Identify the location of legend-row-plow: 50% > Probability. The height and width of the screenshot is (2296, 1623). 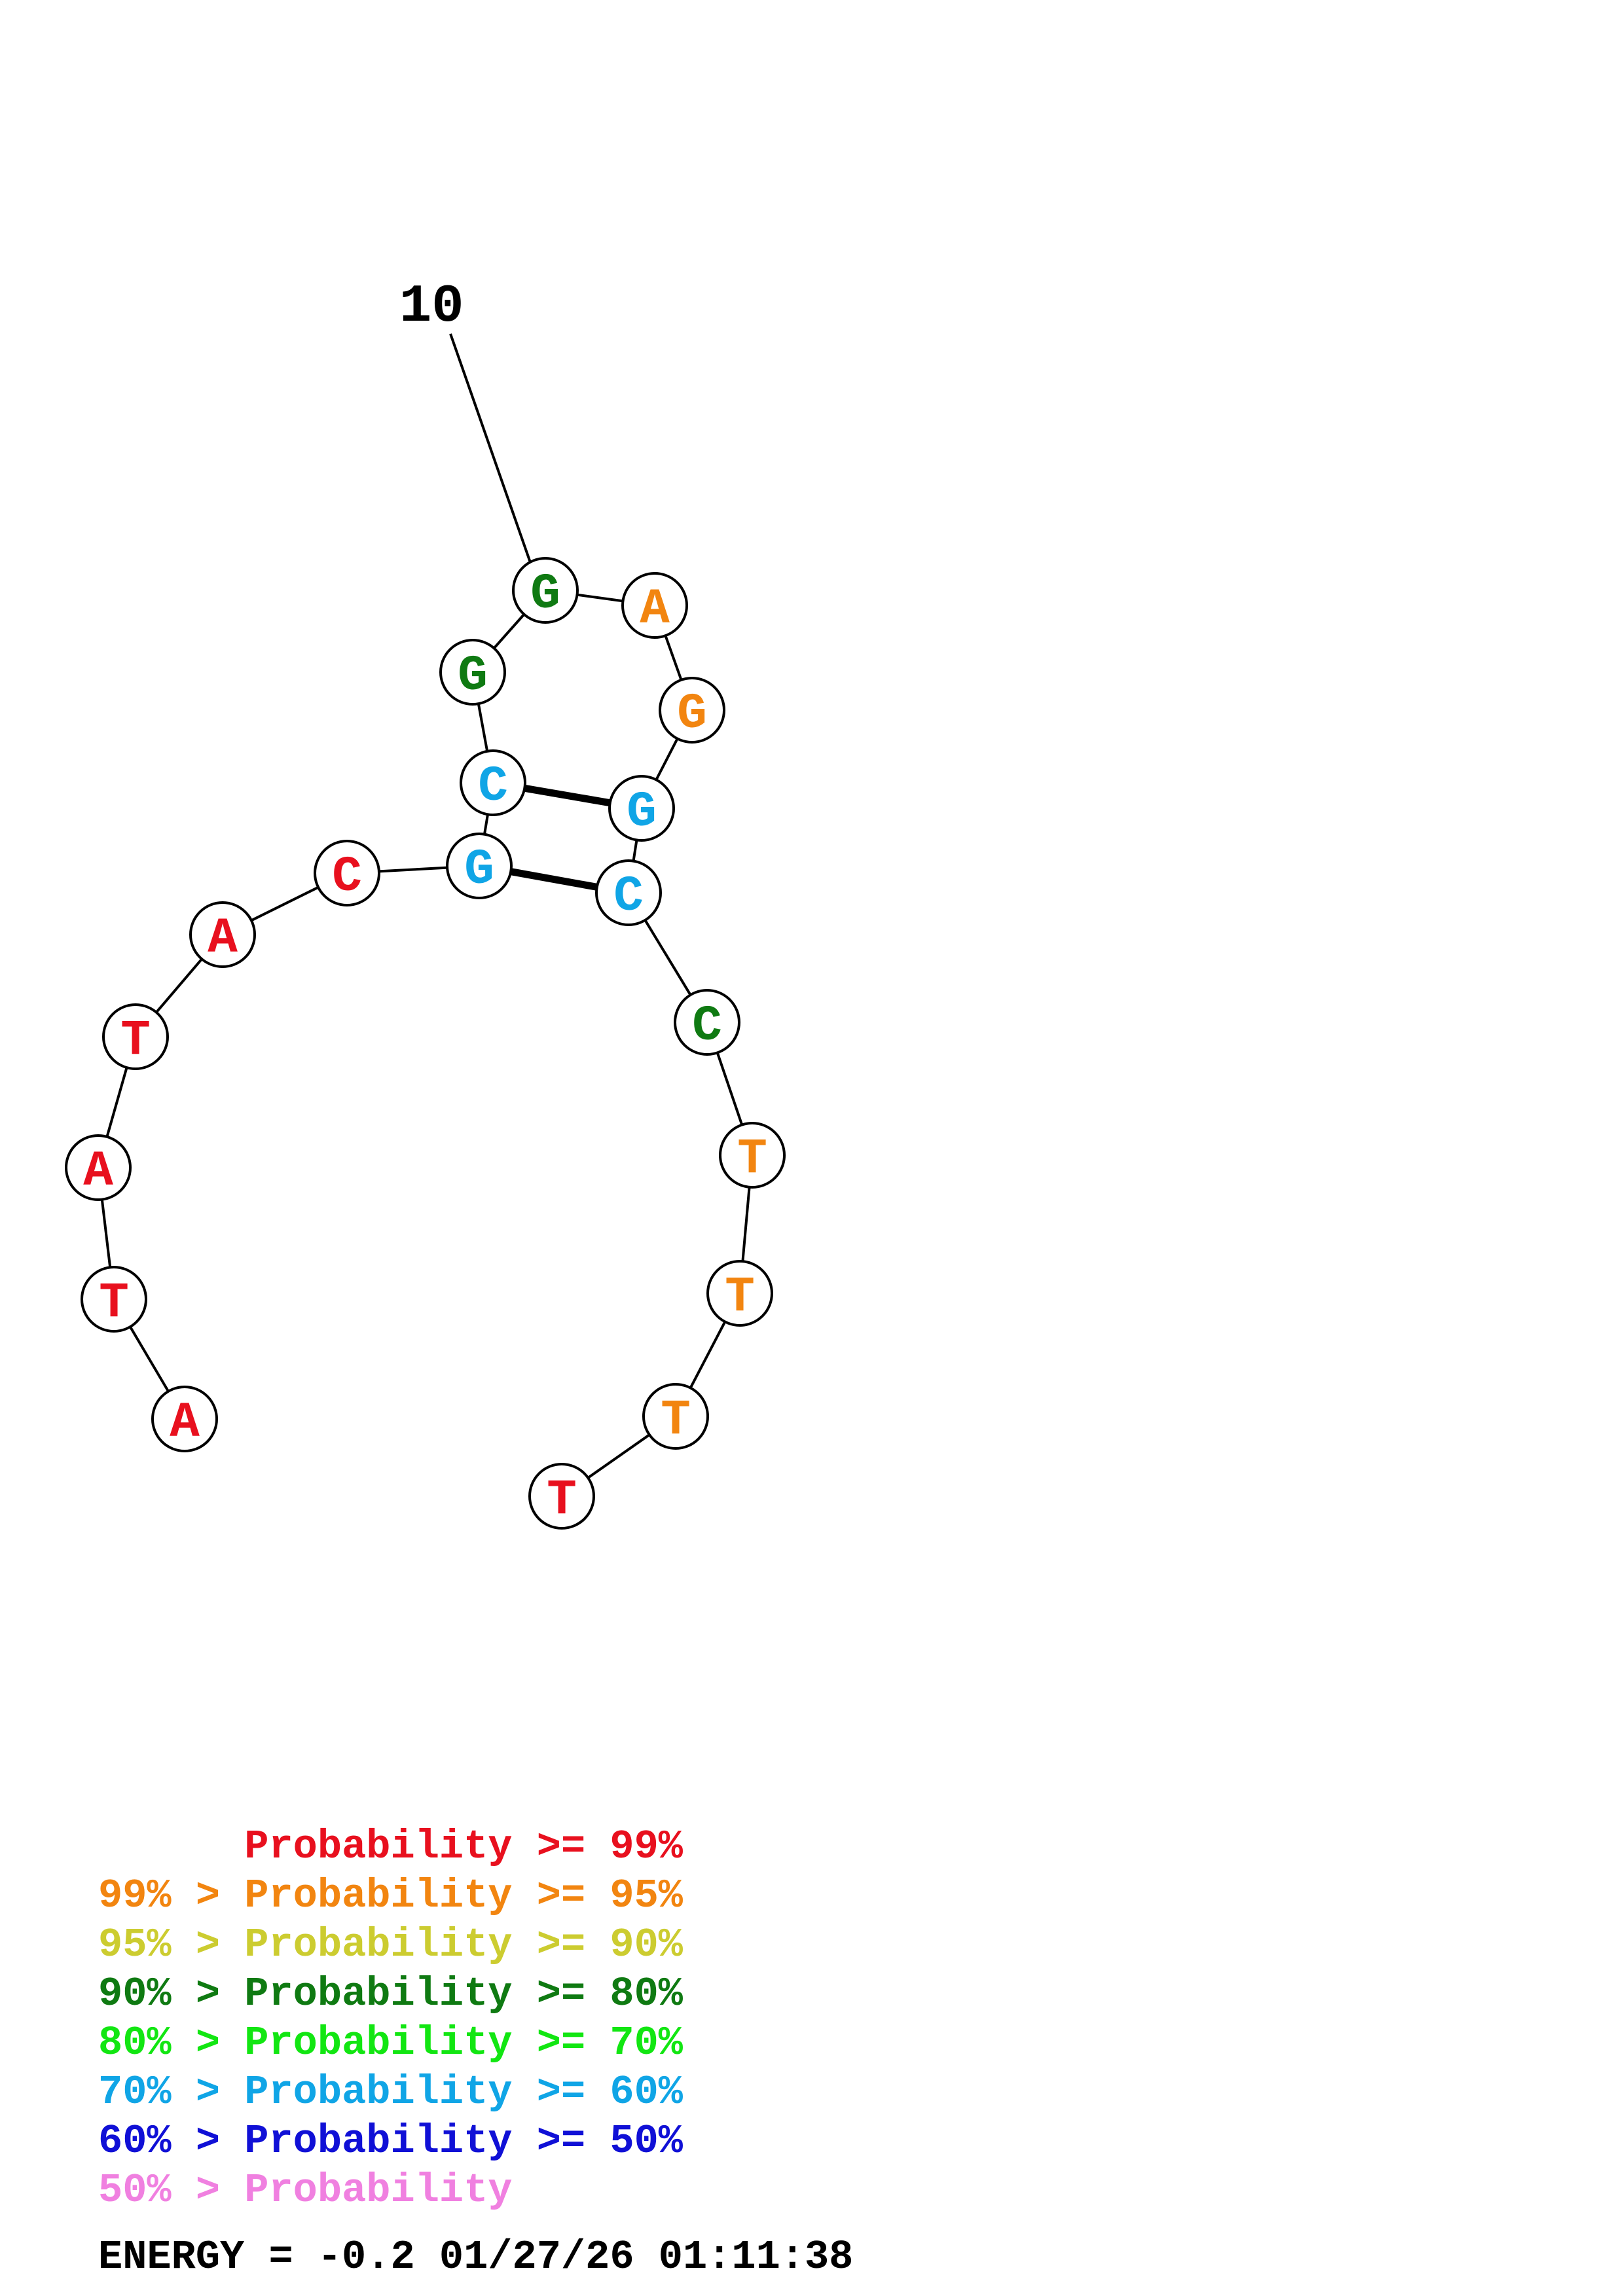
(317, 2190).